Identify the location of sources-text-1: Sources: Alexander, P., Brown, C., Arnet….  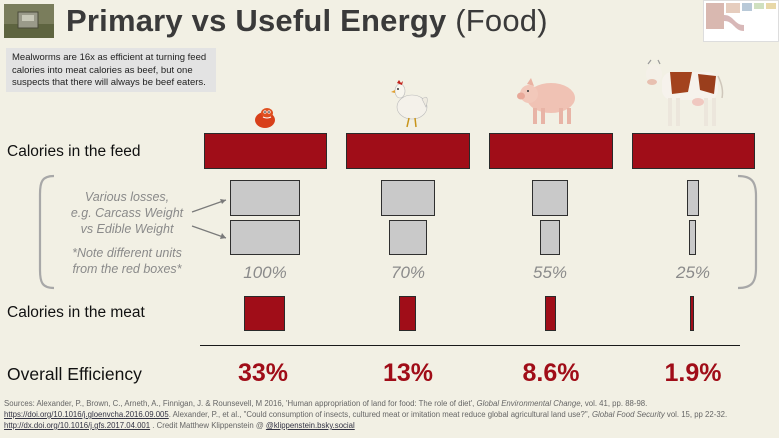
(240, 403).